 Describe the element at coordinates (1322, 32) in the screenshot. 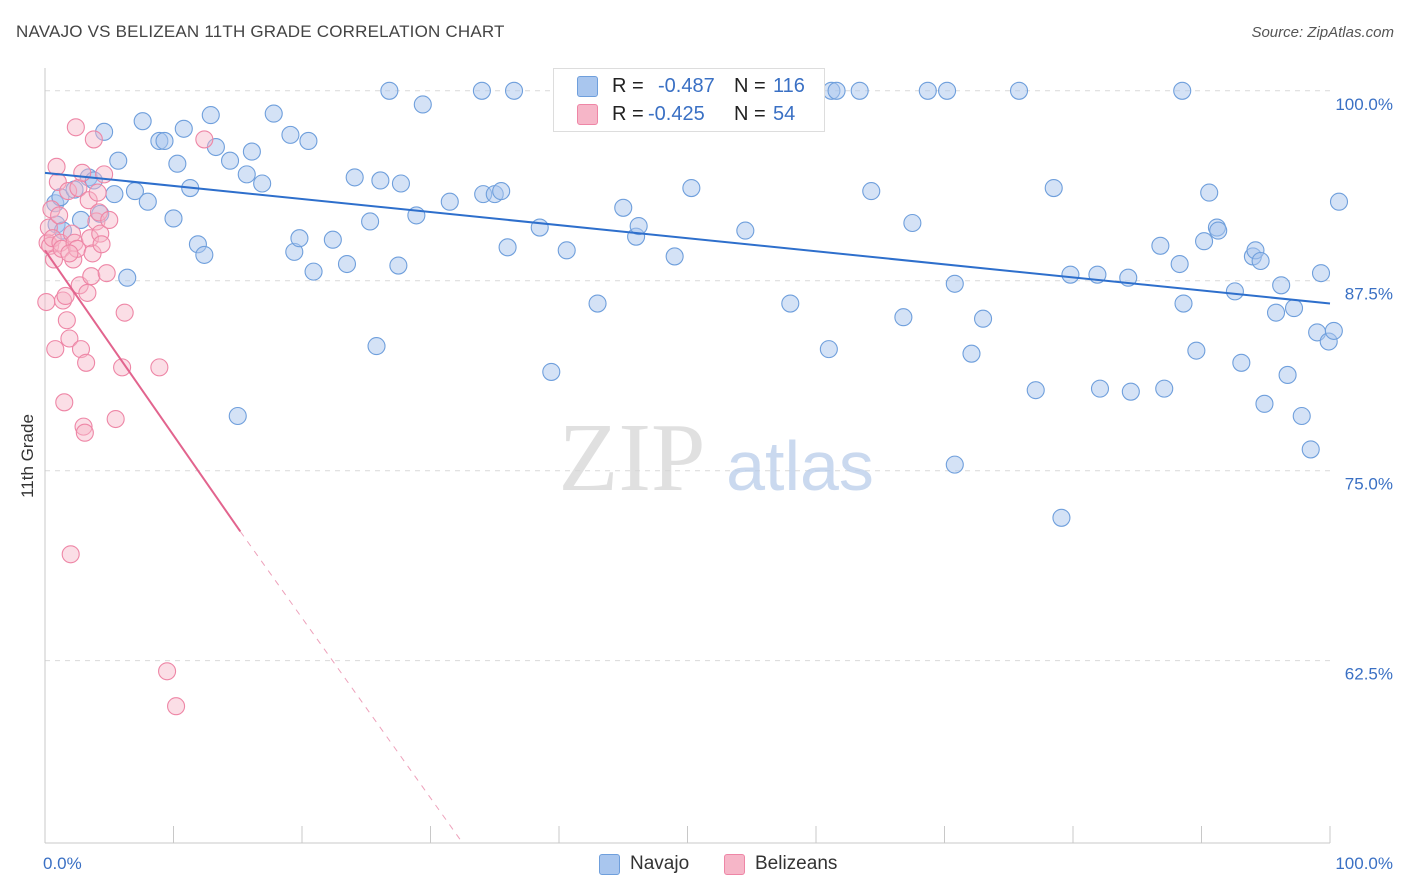

I see `source-label: Source: ZipAtlas.com` at that location.